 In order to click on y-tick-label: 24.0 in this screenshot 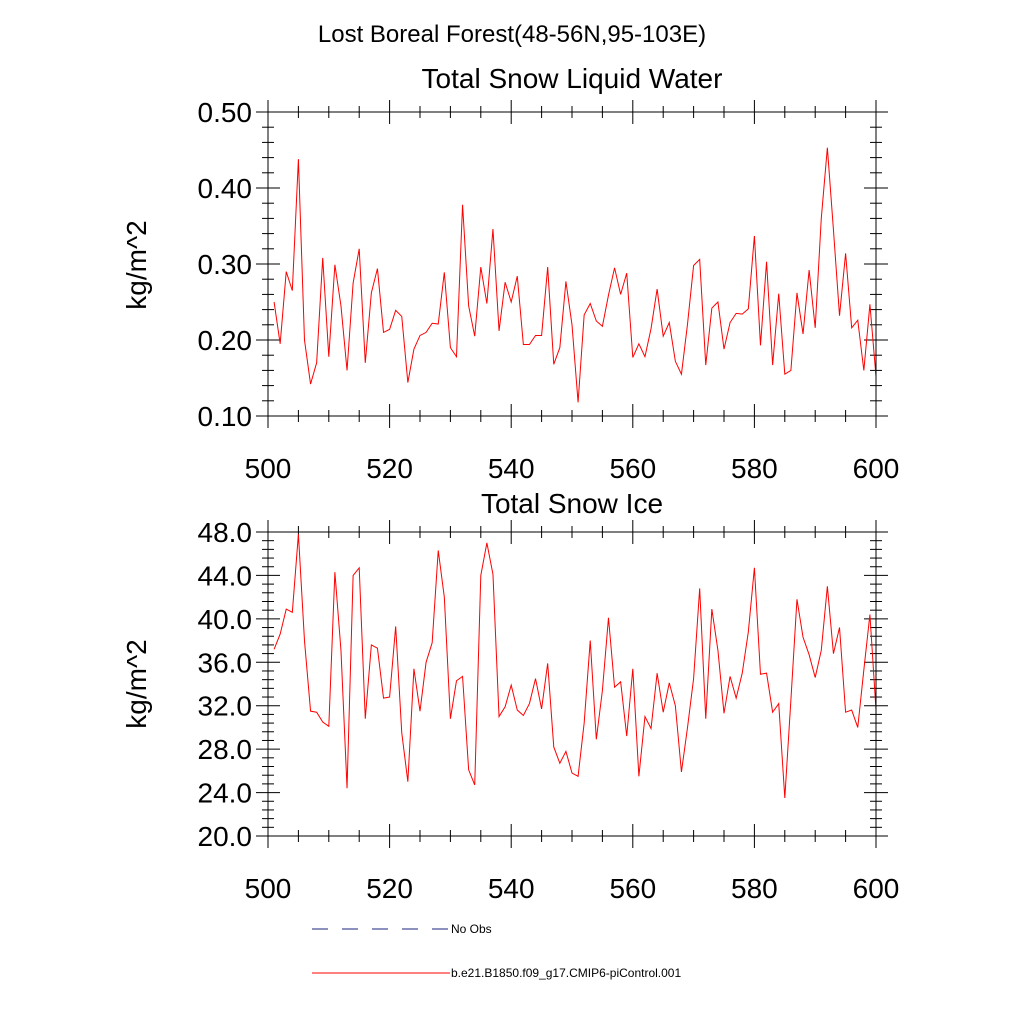, I will do `click(225, 793)`.